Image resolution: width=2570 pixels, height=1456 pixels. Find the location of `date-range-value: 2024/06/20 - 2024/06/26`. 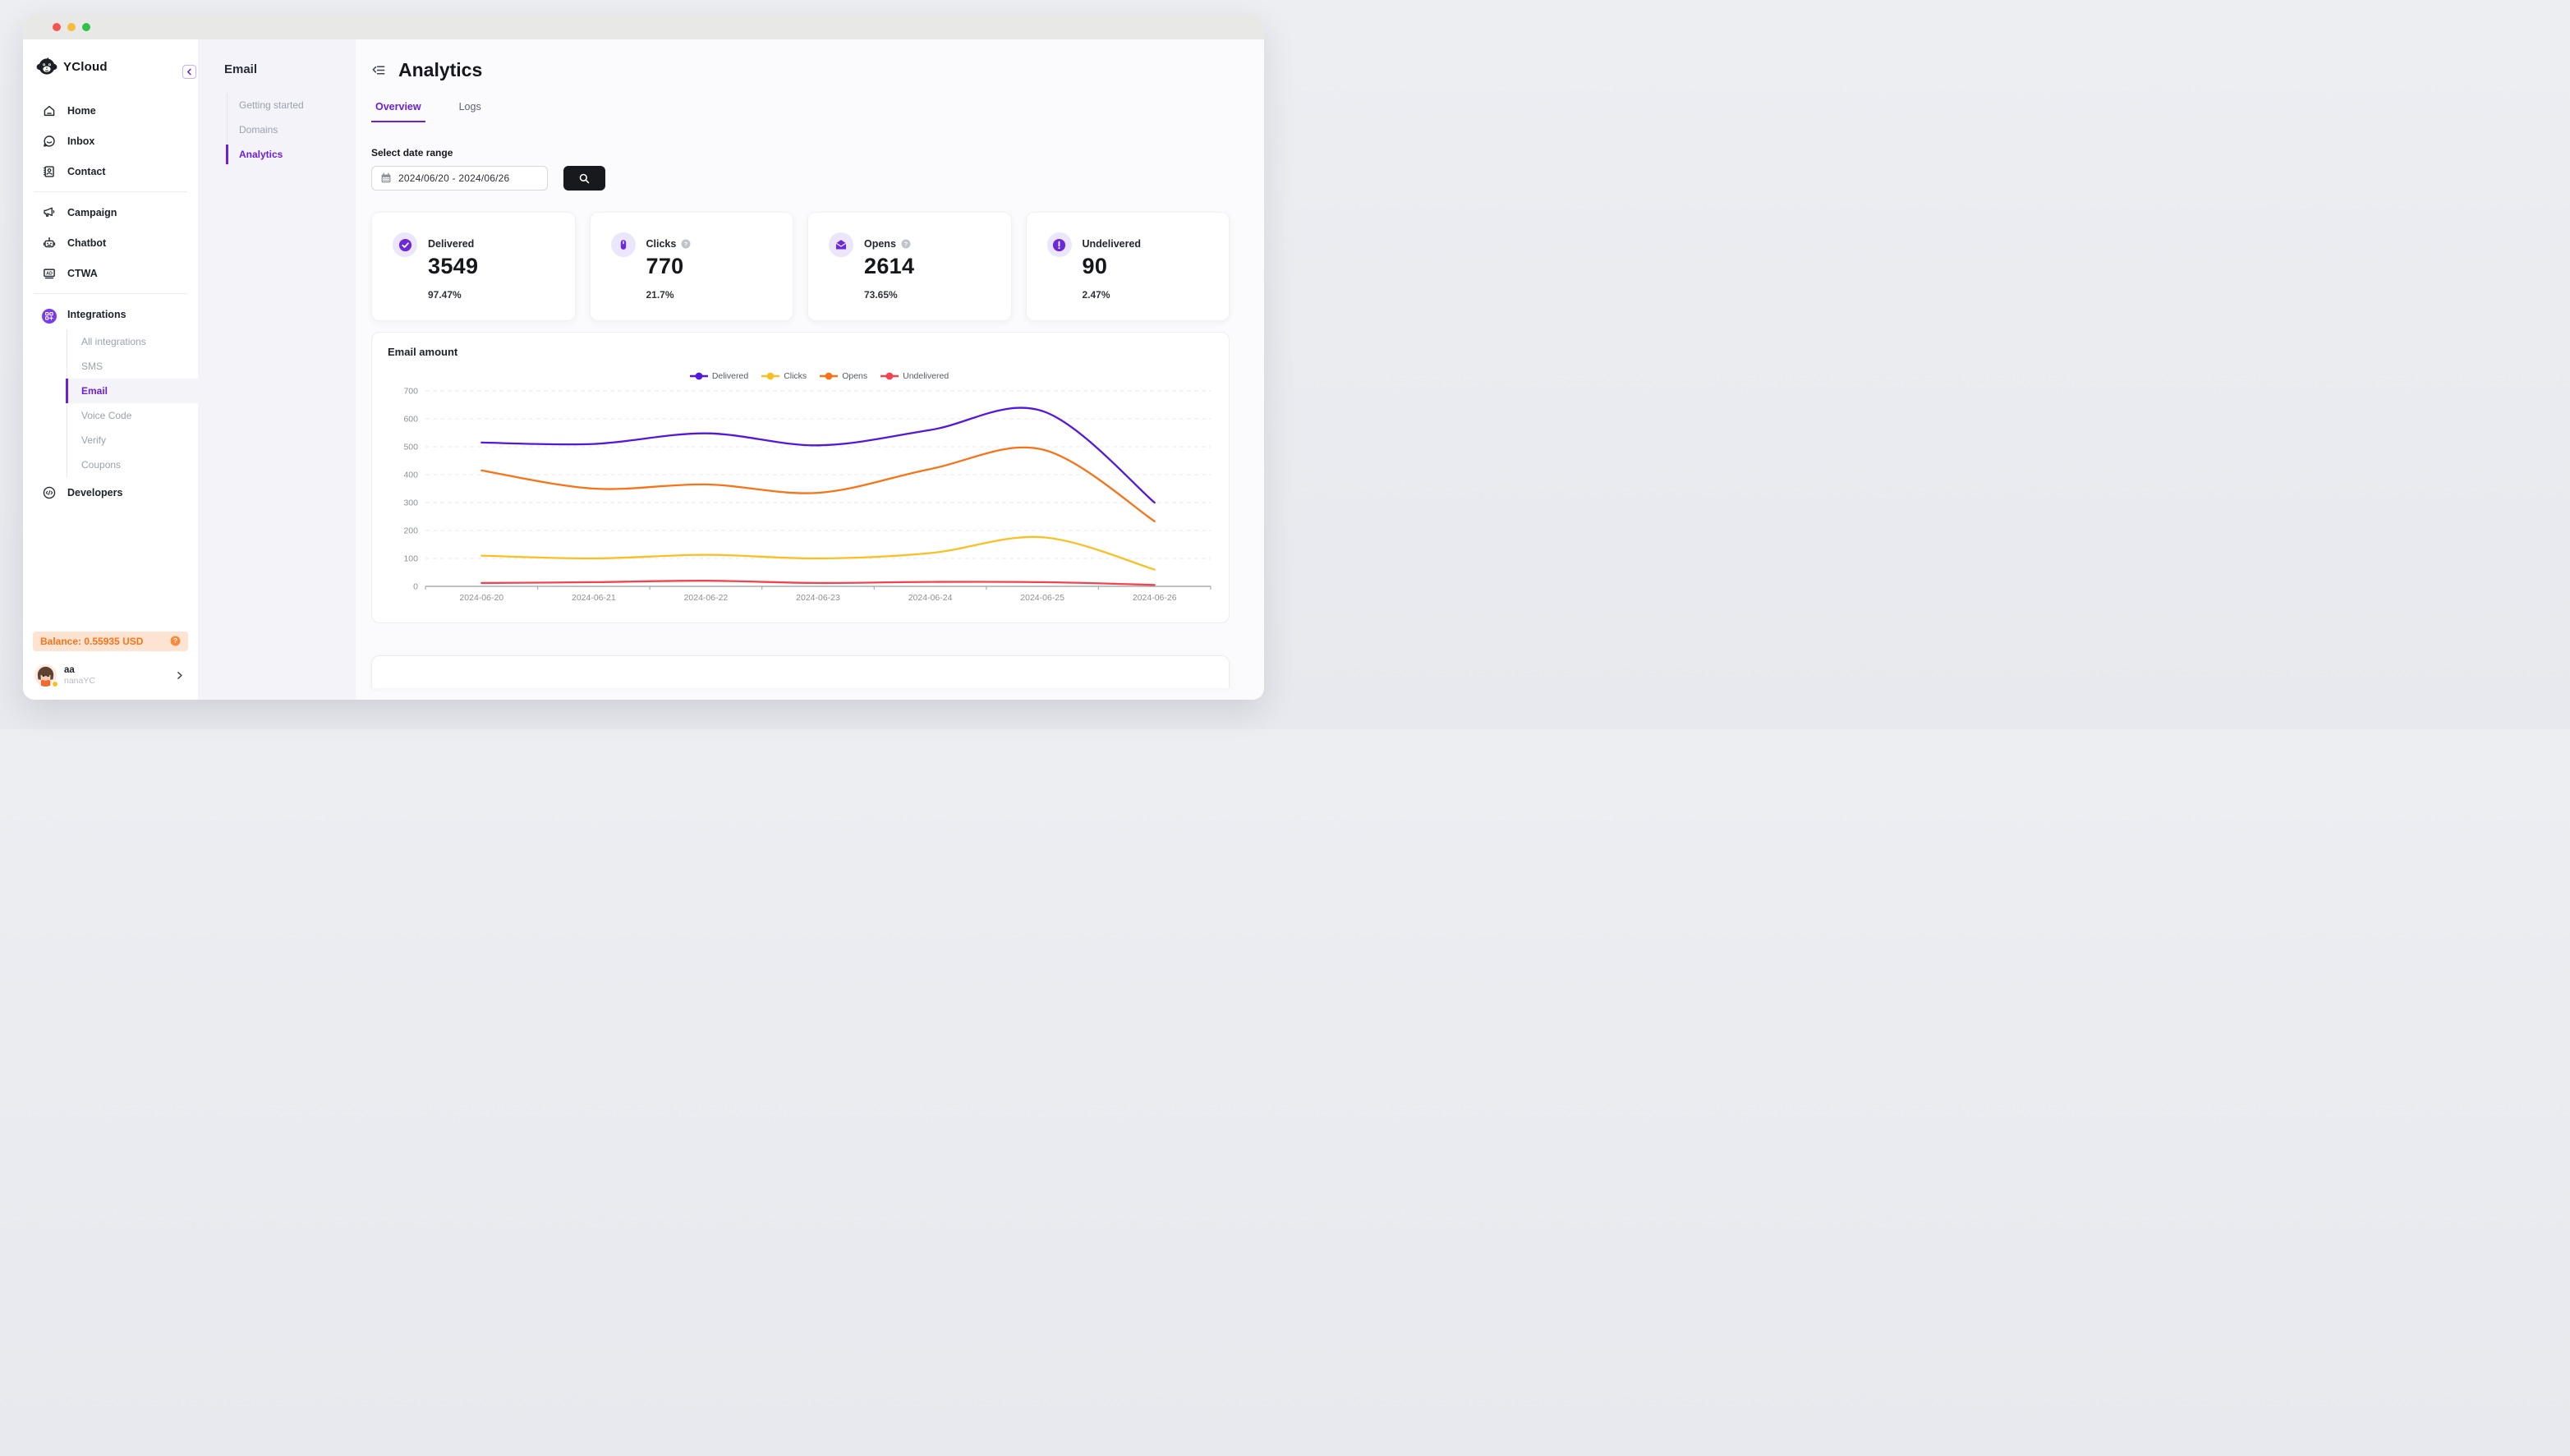

date-range-value: 2024/06/20 - 2024/06/26 is located at coordinates (454, 178).